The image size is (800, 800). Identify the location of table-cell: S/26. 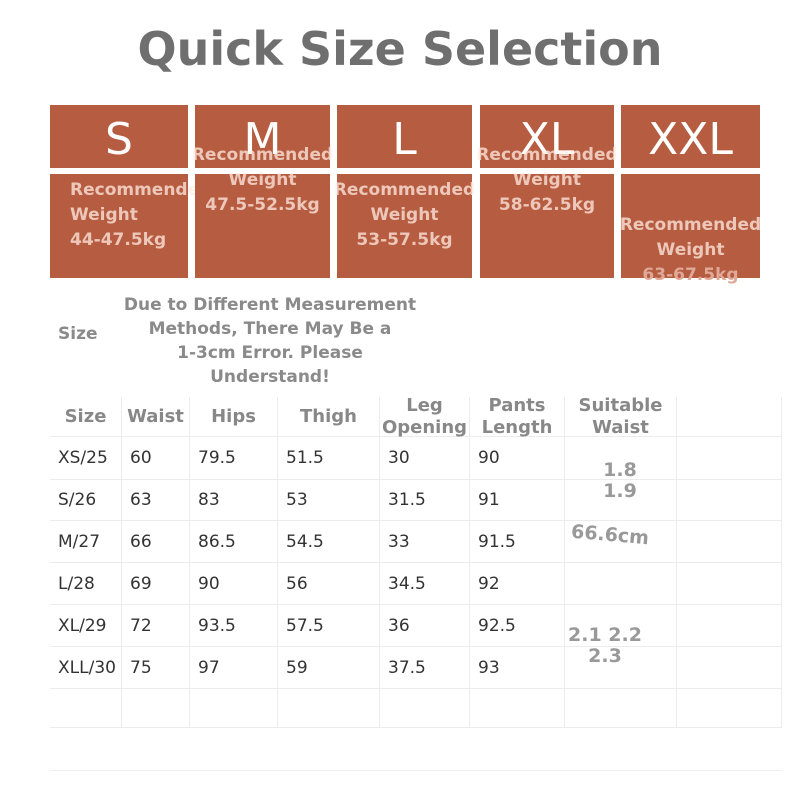
(86, 500).